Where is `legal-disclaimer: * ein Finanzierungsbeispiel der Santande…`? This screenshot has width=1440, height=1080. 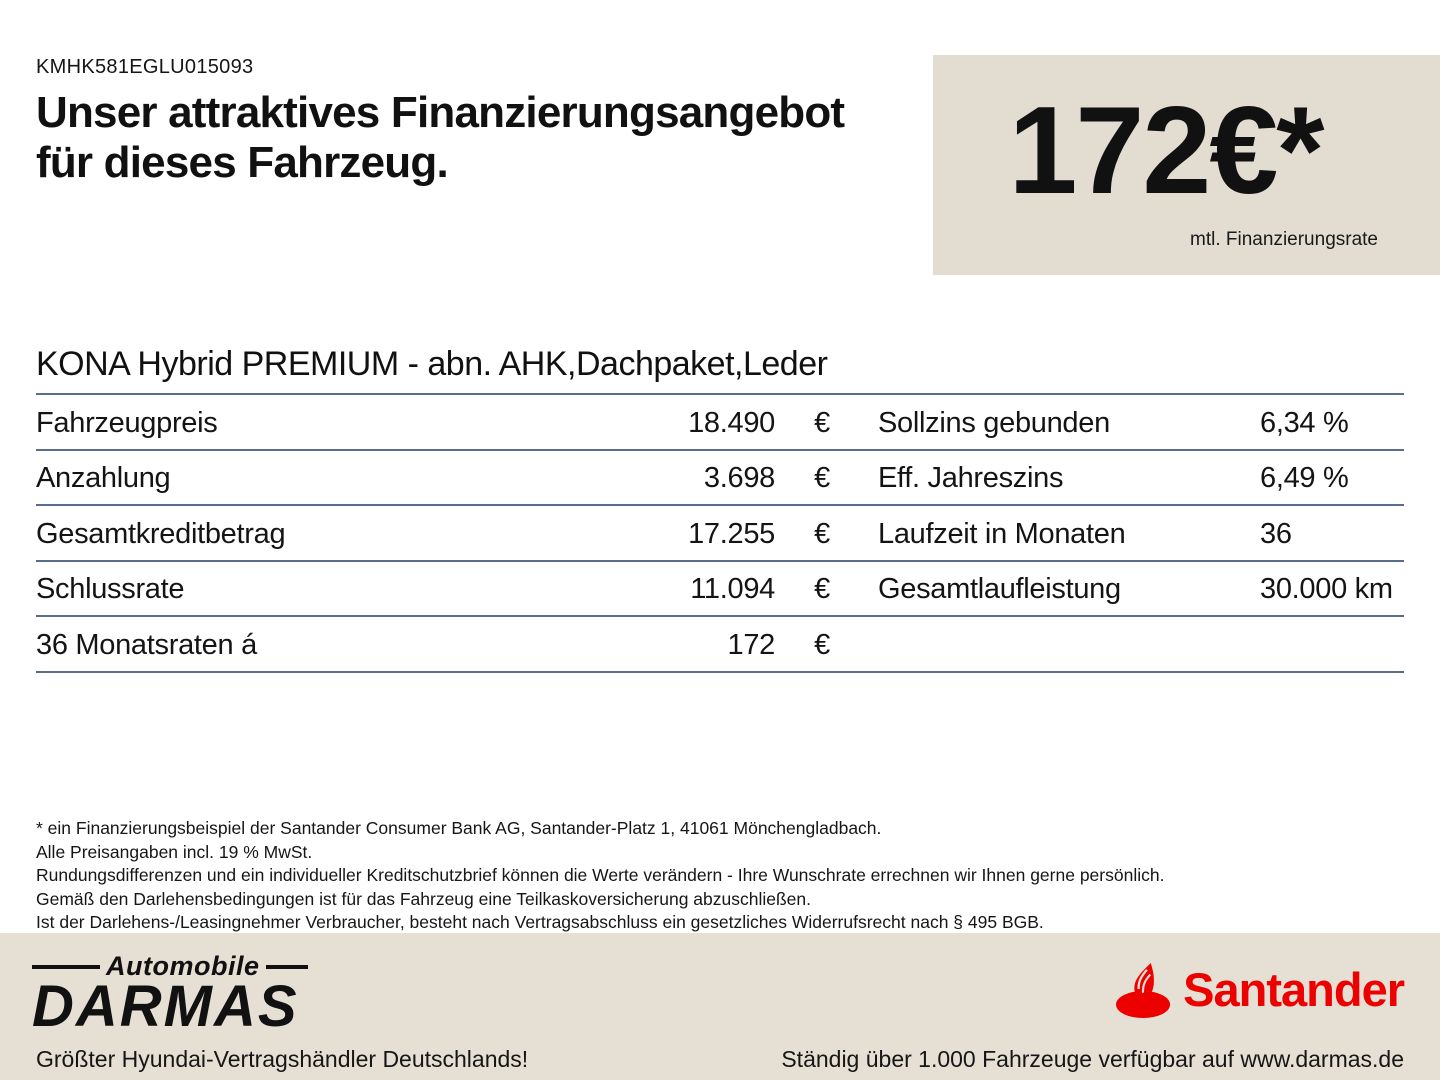 legal-disclaimer: * ein Finanzierungsbeispiel der Santande… is located at coordinates (721, 876).